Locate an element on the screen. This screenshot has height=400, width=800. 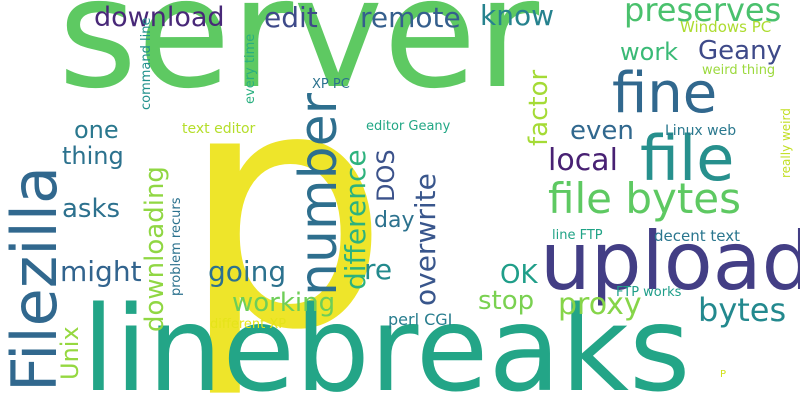
word-windows-pc: Windows PC is located at coordinates (726, 27).